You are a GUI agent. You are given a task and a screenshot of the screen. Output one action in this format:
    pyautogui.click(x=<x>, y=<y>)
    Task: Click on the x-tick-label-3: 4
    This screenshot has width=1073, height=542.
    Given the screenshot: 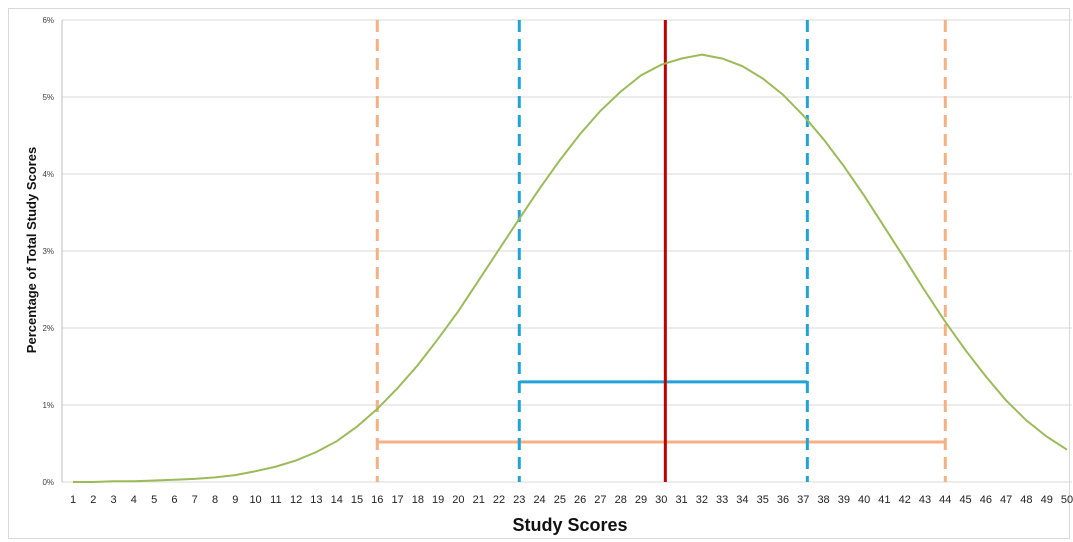 What is the action you would take?
    pyautogui.click(x=134, y=500)
    